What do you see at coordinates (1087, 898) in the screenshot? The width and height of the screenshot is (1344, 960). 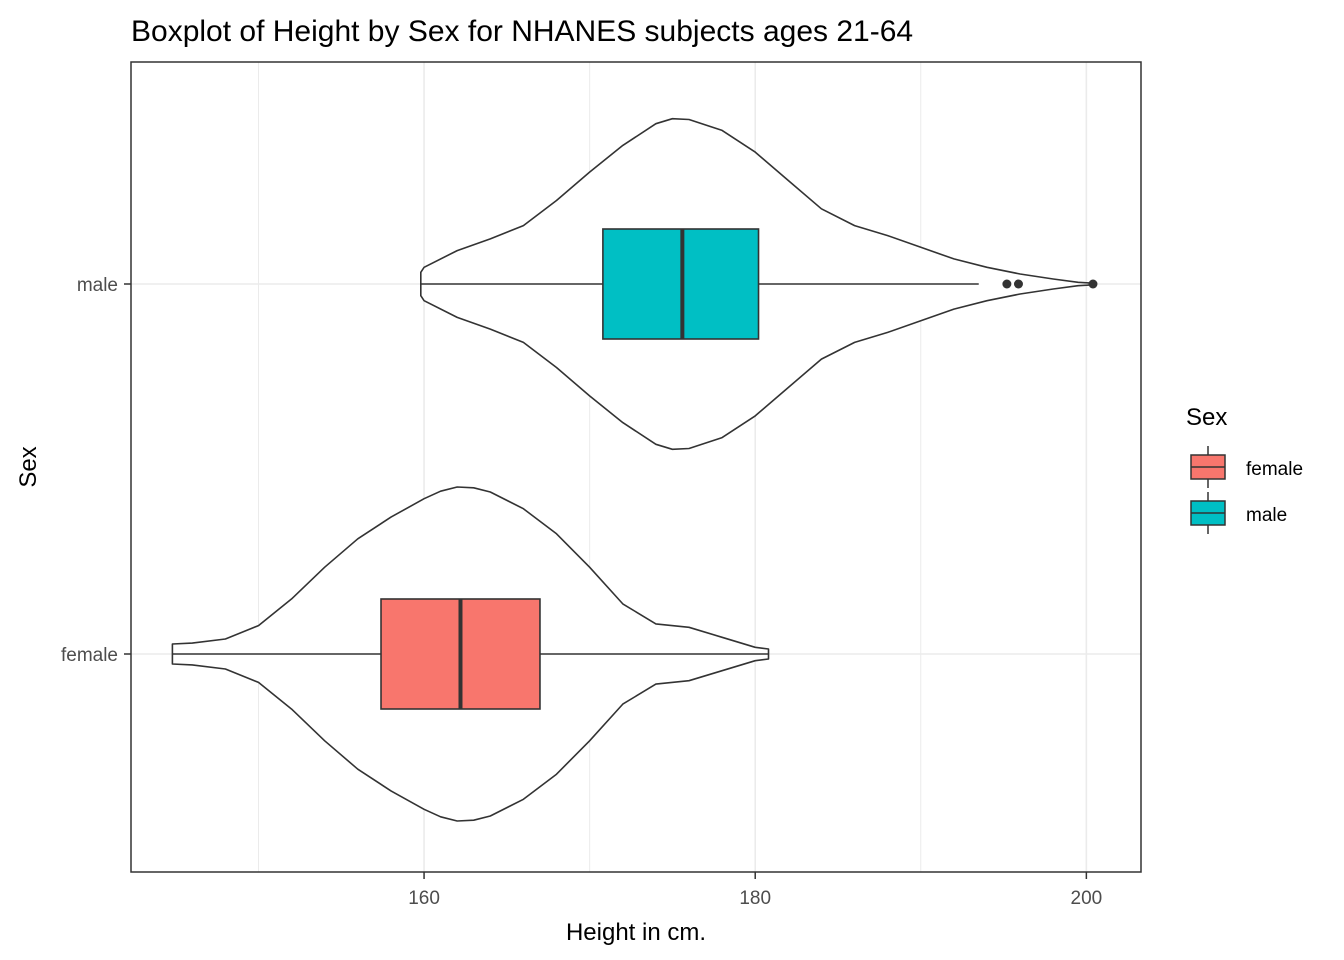 I see `x-tick-label: 200` at bounding box center [1087, 898].